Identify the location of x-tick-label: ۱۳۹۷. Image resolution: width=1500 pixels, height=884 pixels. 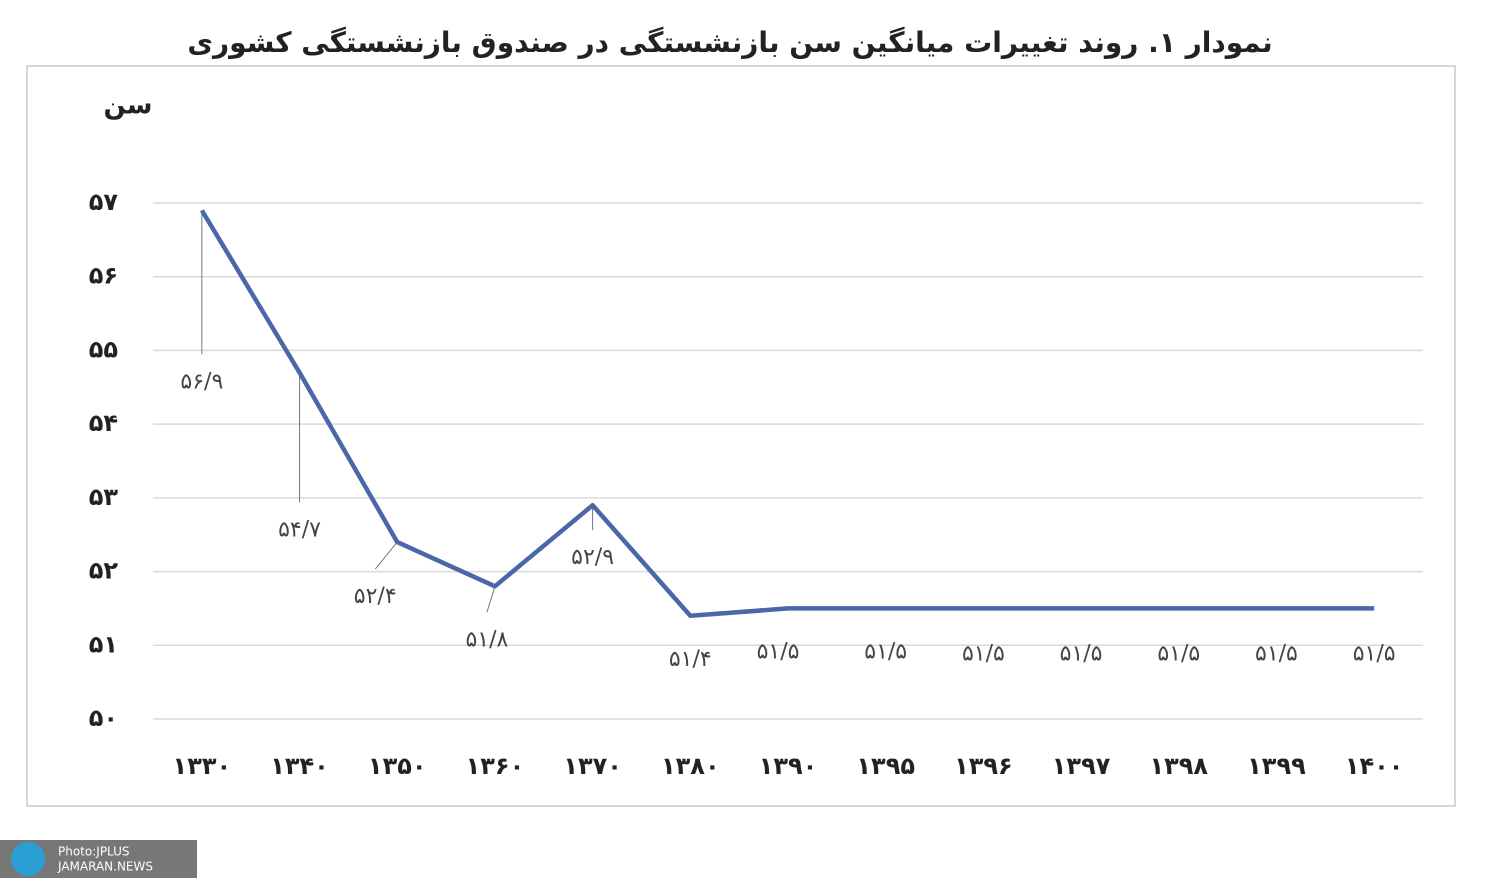
(1081, 766).